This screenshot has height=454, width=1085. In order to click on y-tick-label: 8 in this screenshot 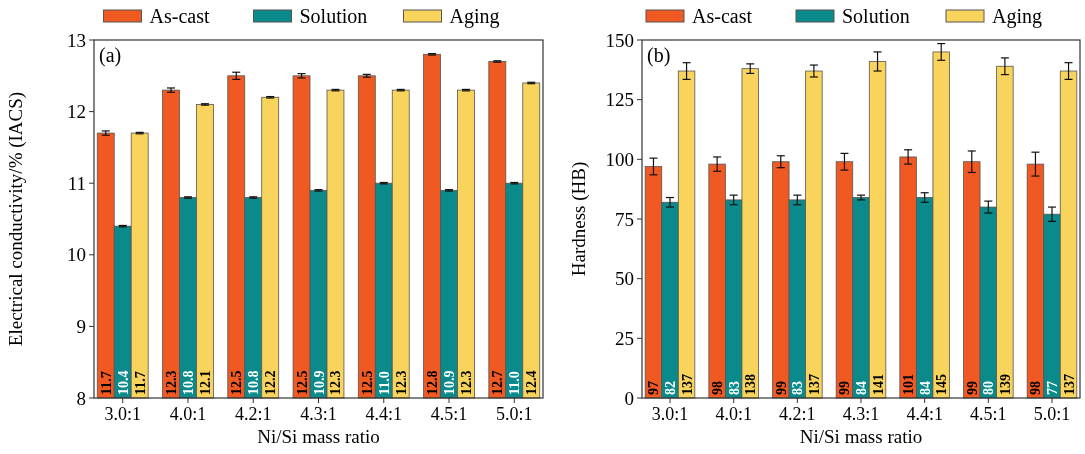, I will do `click(81, 398)`.